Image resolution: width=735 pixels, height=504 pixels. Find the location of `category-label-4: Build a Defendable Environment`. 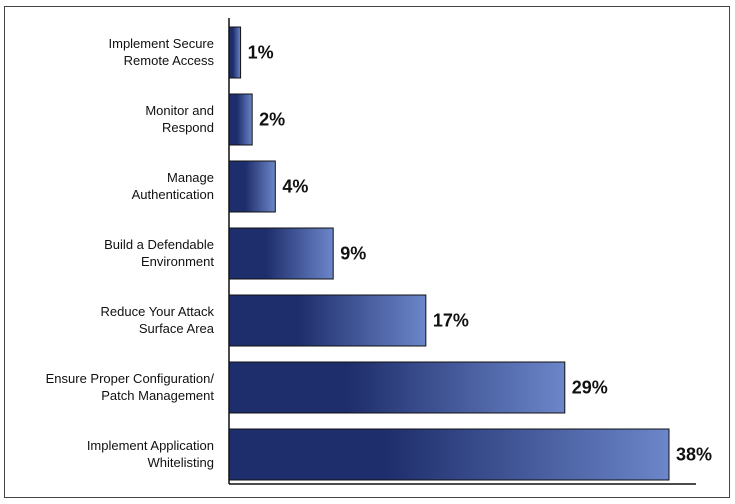

category-label-4: Build a Defendable Environment is located at coordinates (159, 253).